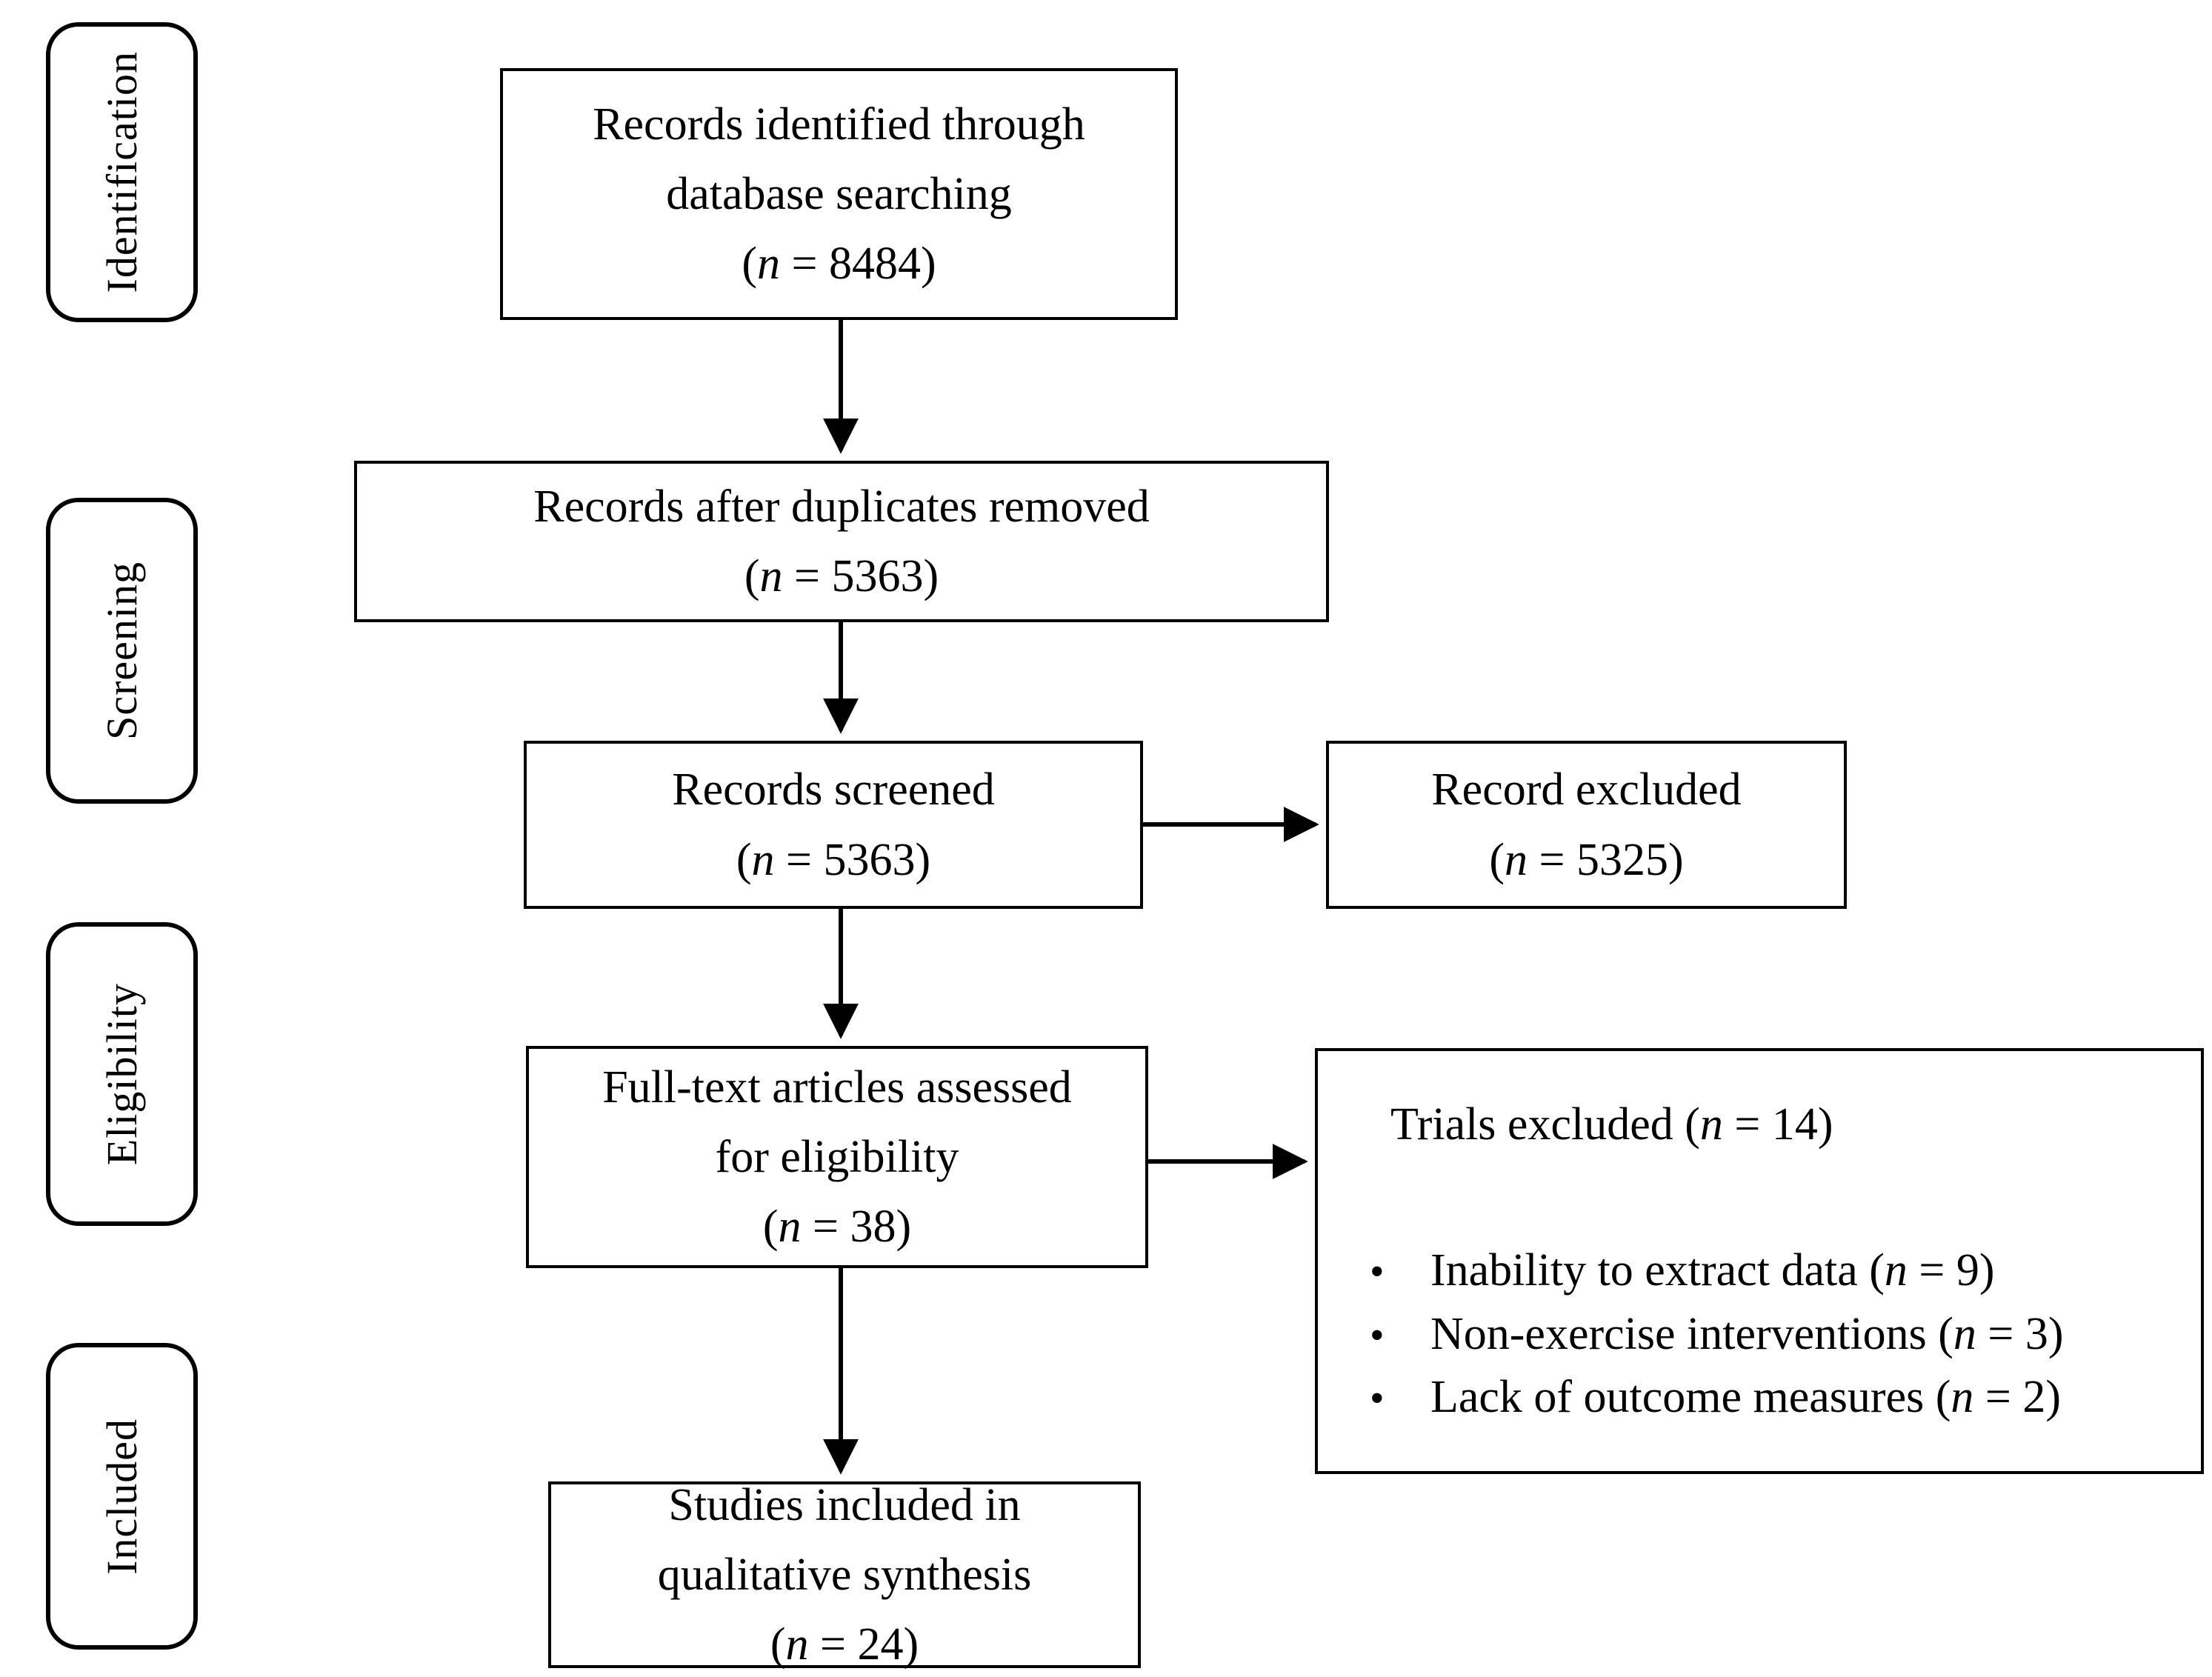  I want to click on box-text-line: database searching, so click(839, 193).